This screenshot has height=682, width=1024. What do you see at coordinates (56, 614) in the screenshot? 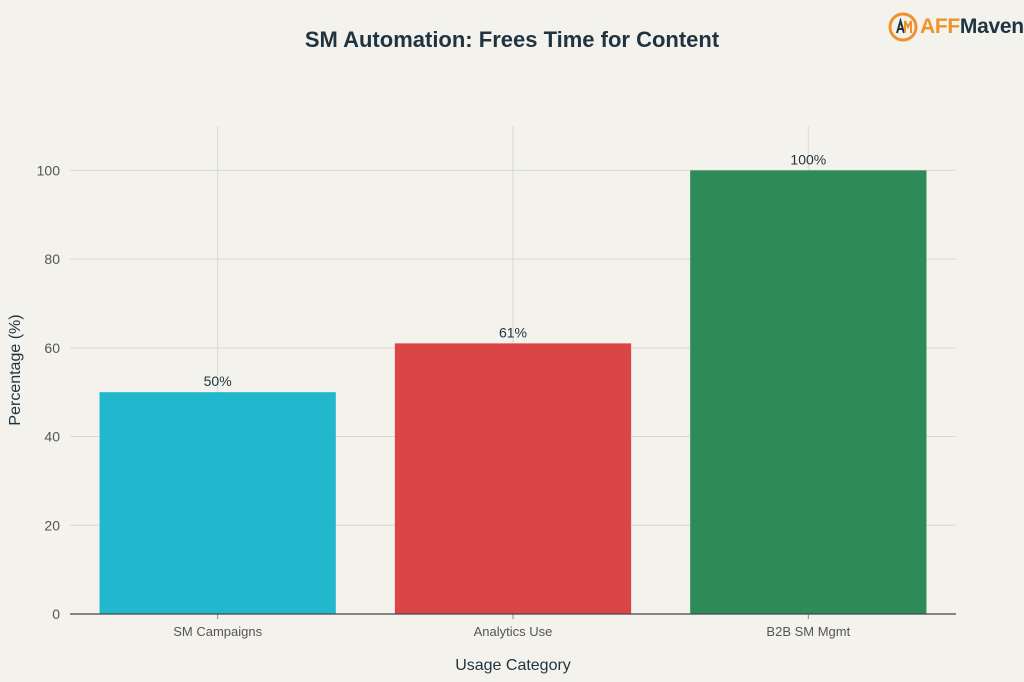
I see `y-tick-label: 0` at bounding box center [56, 614].